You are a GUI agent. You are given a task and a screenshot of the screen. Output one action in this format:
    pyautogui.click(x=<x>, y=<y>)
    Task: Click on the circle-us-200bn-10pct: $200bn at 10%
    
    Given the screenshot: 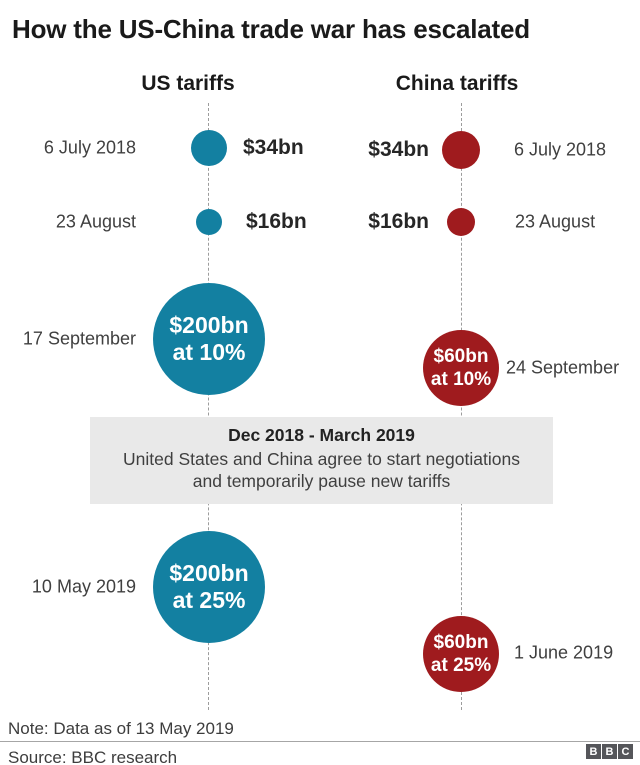 What is the action you would take?
    pyautogui.click(x=209, y=339)
    